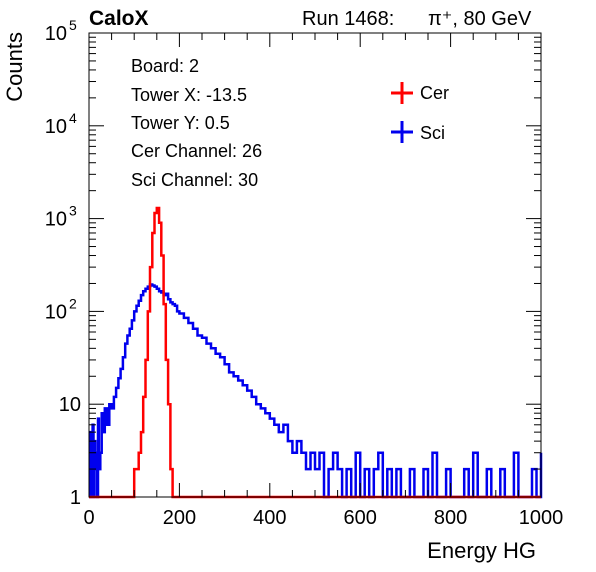 This screenshot has width=596, height=572. What do you see at coordinates (189, 95) in the screenshot?
I see `info-tower-x: Tower X: -13.5` at bounding box center [189, 95].